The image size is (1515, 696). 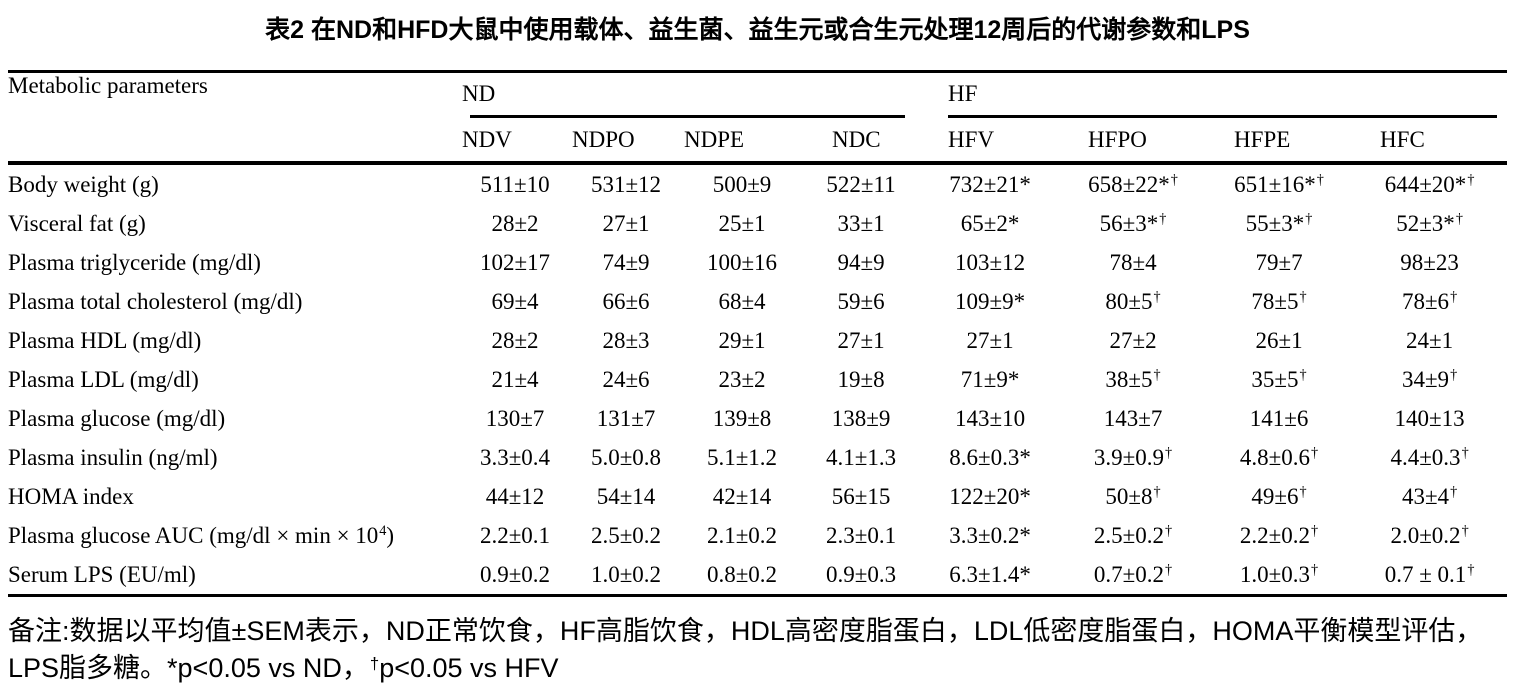 What do you see at coordinates (626, 535) in the screenshot?
I see `data-cell: 2.5±0.2` at bounding box center [626, 535].